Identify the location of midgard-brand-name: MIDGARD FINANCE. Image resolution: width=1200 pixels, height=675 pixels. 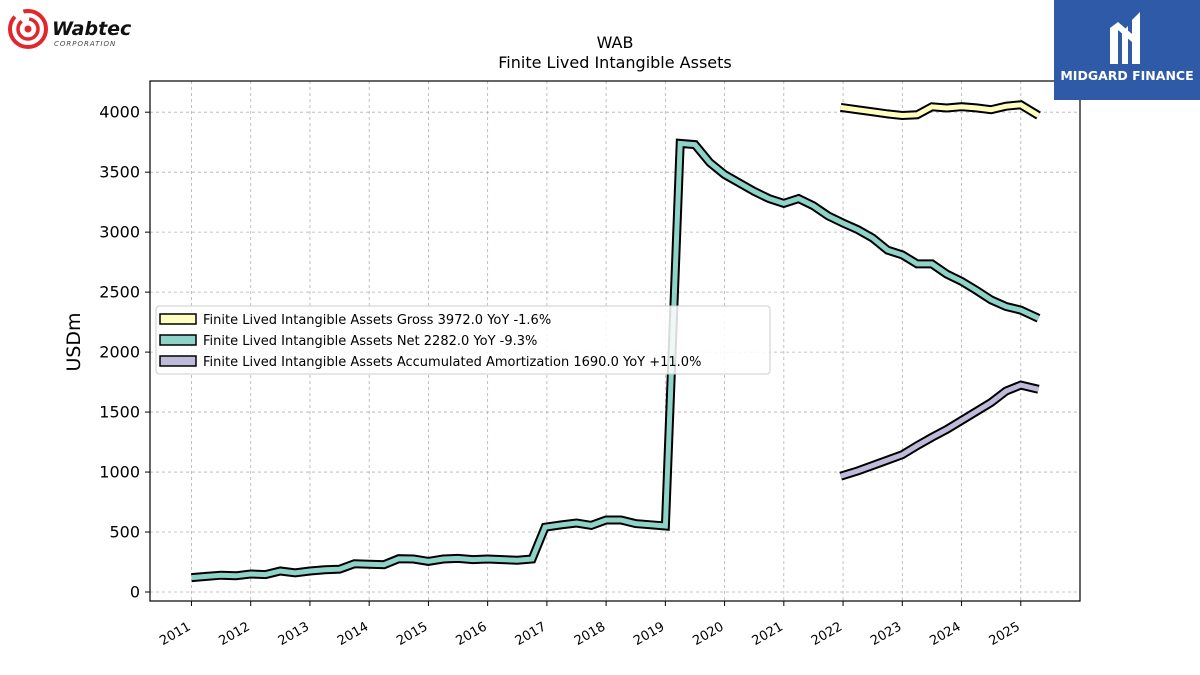
(1127, 75).